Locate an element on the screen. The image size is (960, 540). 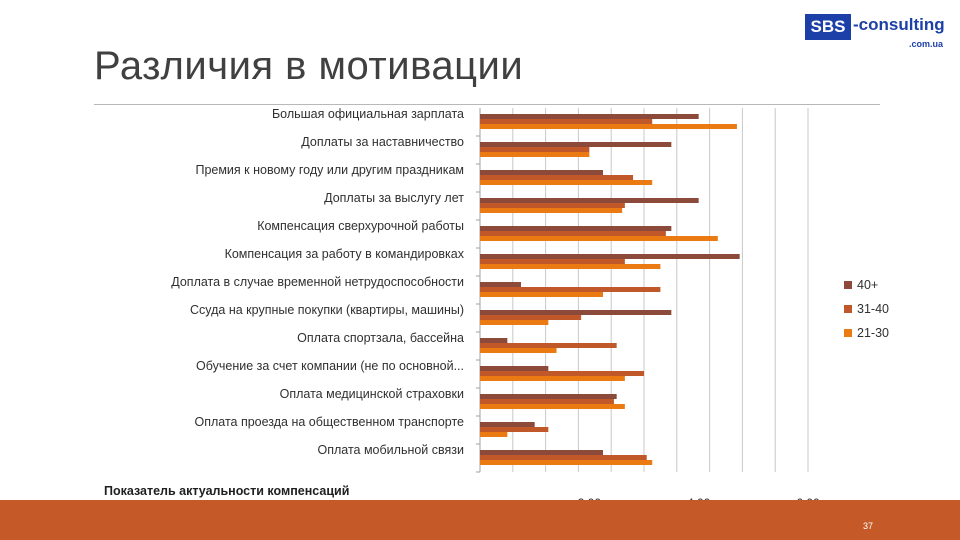
x-tick-label-0: - is located at coordinates (480, 498).